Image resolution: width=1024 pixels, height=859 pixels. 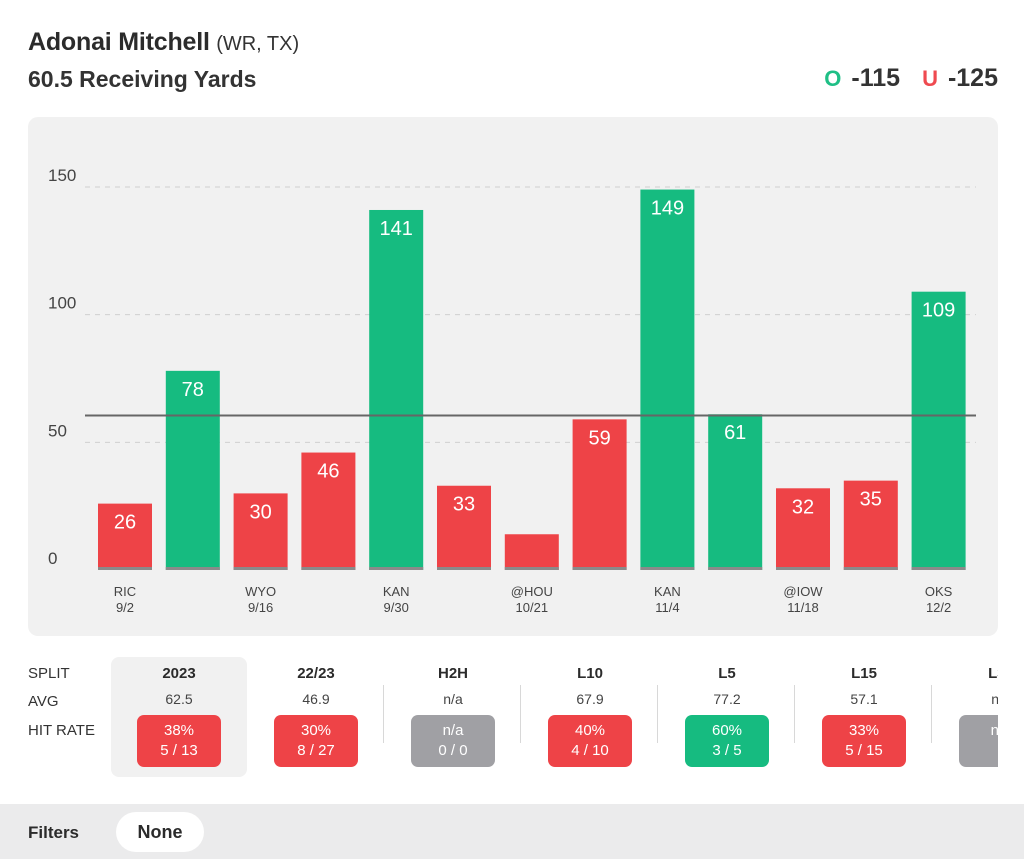 I want to click on bar-value-label: 46, so click(x=328, y=472).